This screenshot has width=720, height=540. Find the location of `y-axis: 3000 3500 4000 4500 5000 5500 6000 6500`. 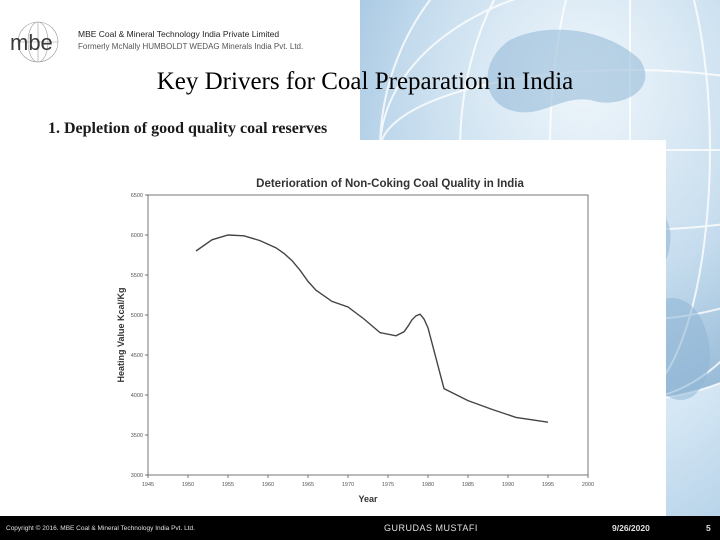

y-axis: 3000 3500 4000 4500 5000 5500 6000 6500 is located at coordinates (139, 336).